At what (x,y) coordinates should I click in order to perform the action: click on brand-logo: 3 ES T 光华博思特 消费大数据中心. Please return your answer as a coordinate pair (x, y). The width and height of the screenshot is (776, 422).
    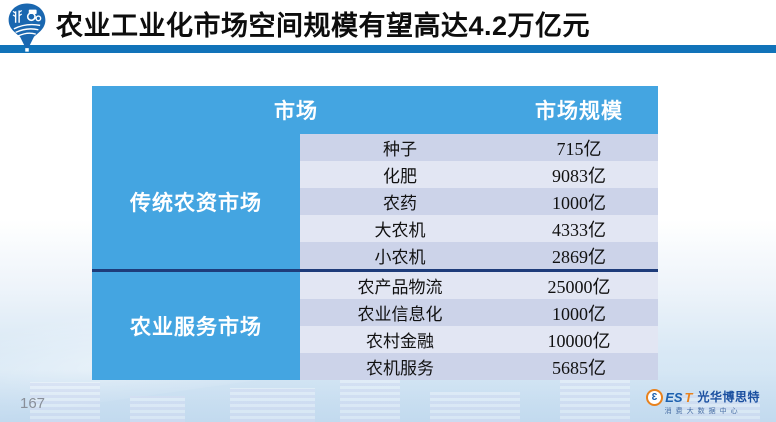
    Looking at the image, I should click on (703, 402).